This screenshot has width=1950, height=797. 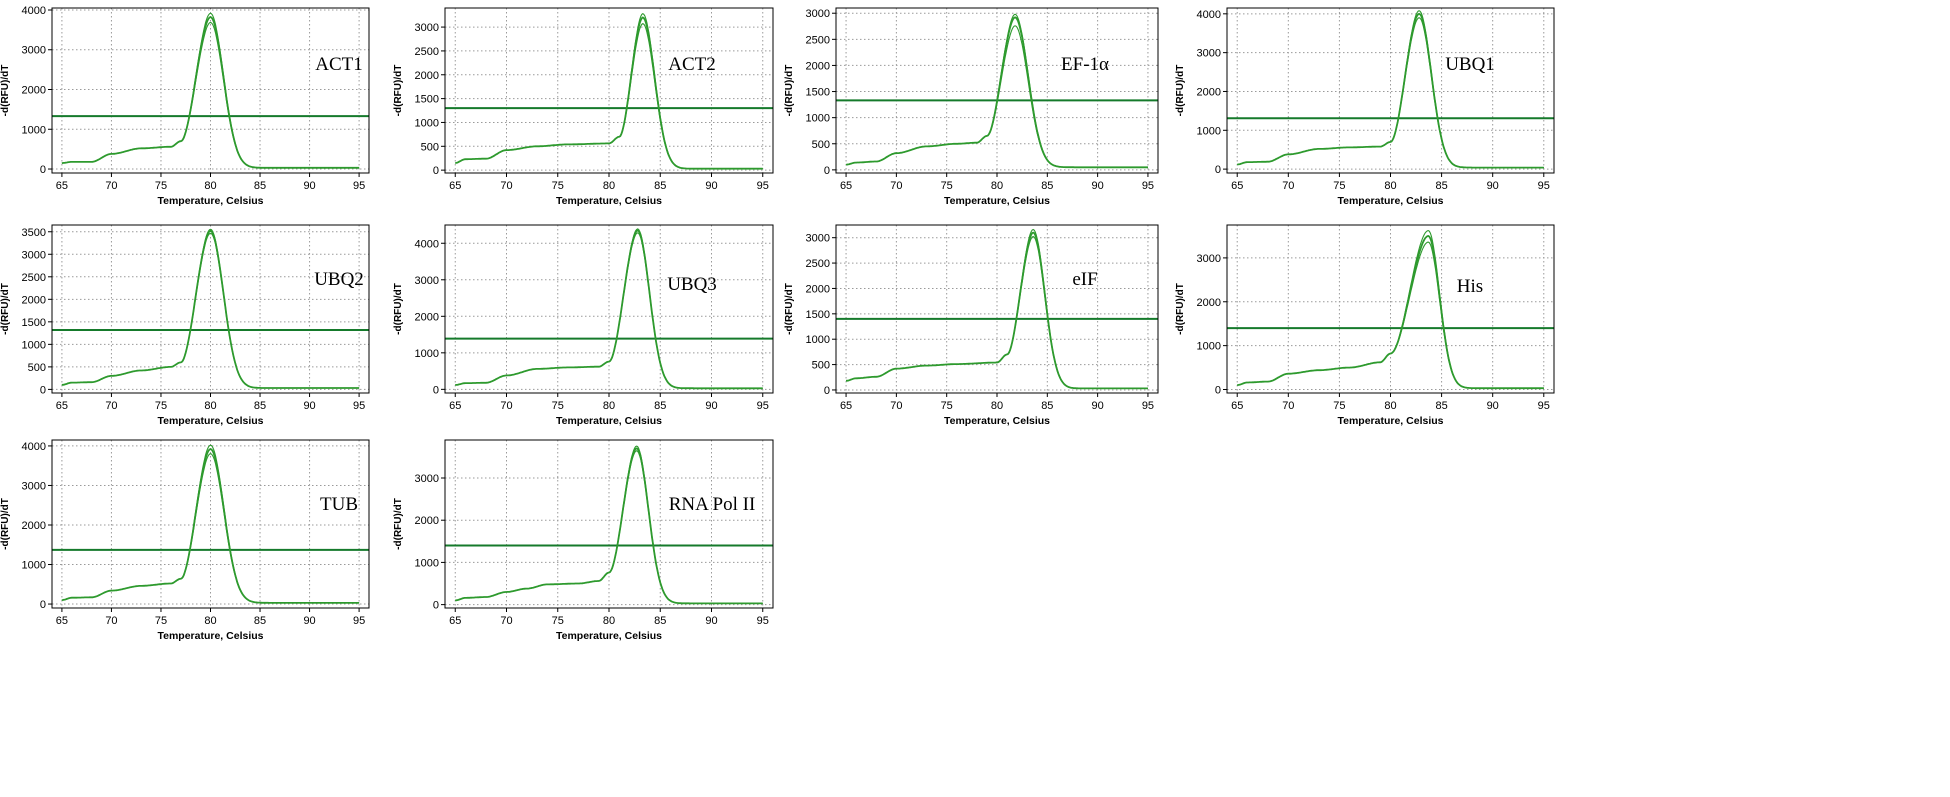 I want to click on y-tick-label: 3500, so click(x=34, y=233).